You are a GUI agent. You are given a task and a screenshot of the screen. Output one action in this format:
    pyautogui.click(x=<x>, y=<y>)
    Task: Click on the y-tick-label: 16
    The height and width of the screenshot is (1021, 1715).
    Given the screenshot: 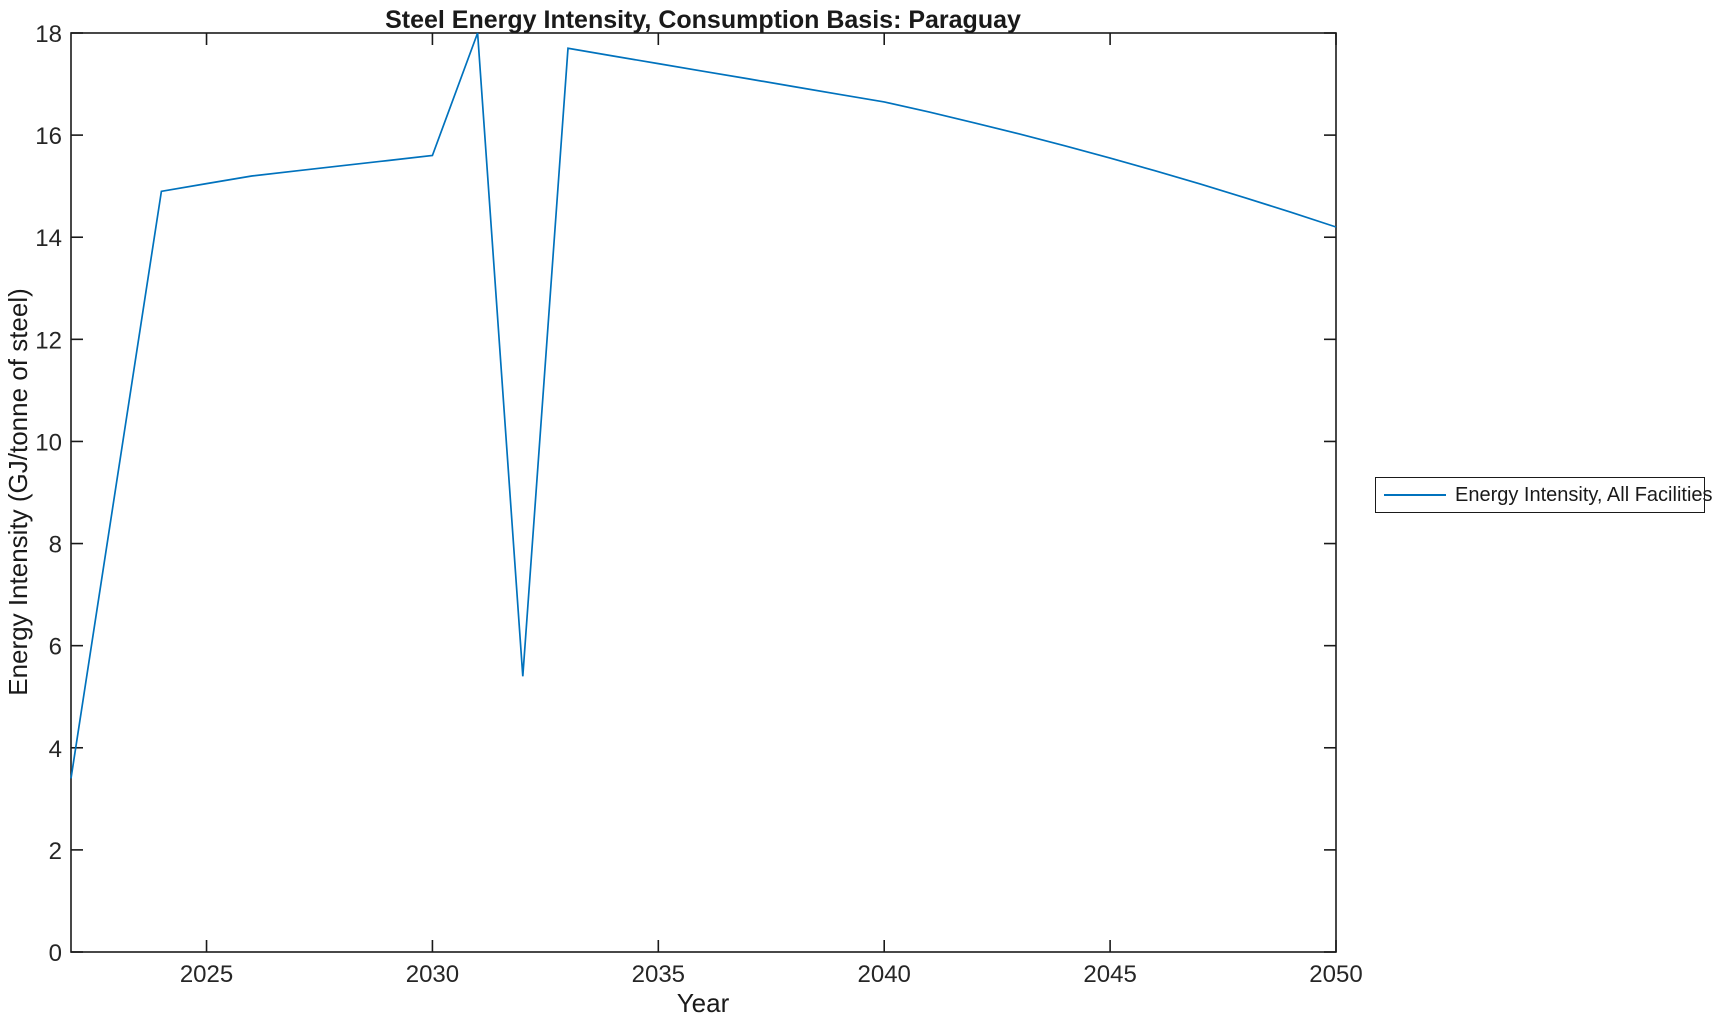 What is the action you would take?
    pyautogui.click(x=48, y=136)
    